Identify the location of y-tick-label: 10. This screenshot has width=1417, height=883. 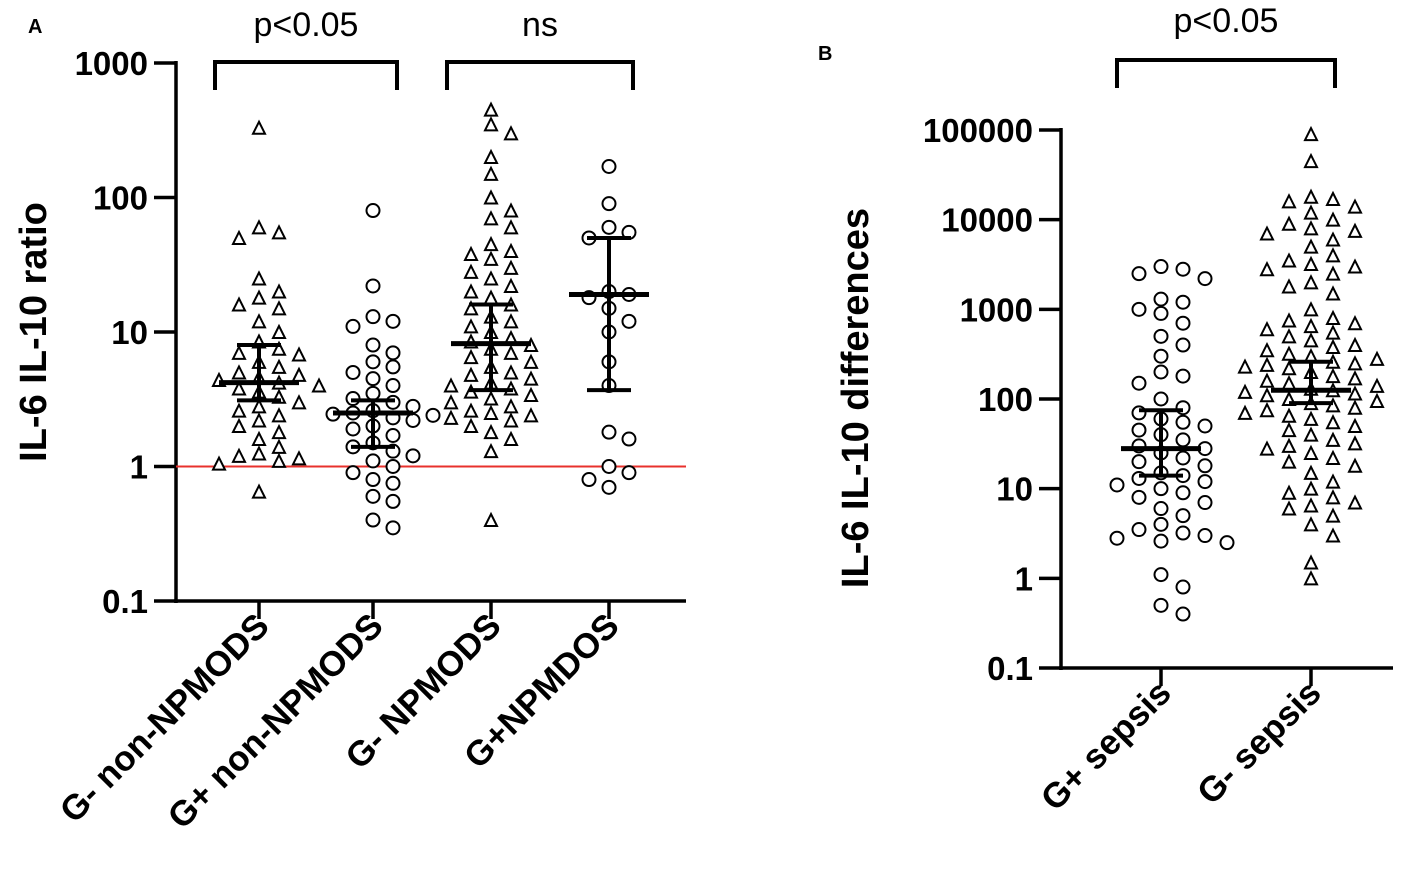
(129, 332).